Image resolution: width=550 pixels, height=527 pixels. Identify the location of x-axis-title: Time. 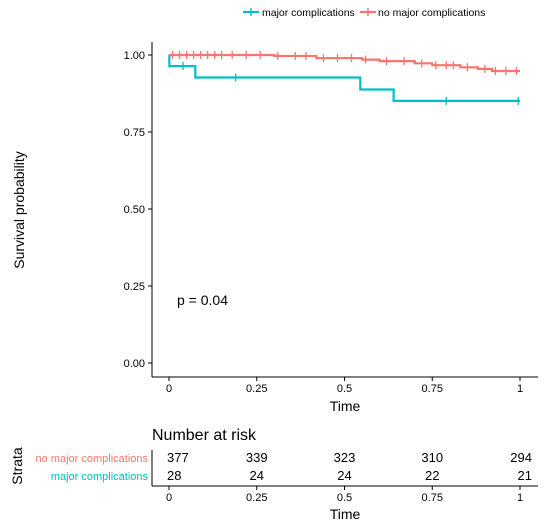
(345, 406).